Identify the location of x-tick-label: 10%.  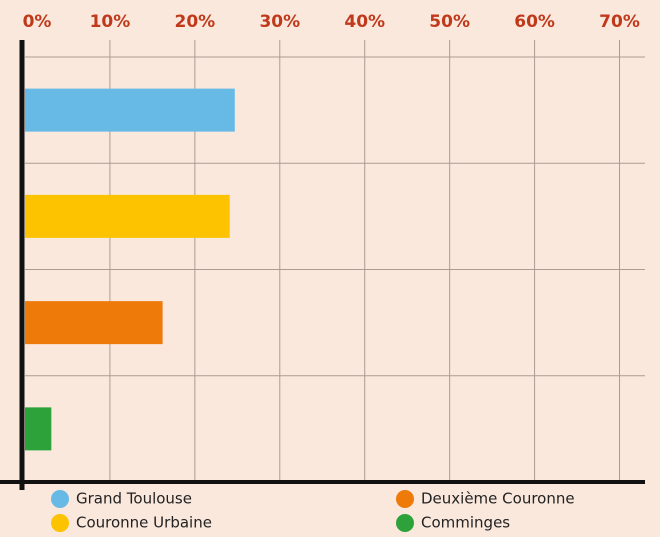
(110, 22).